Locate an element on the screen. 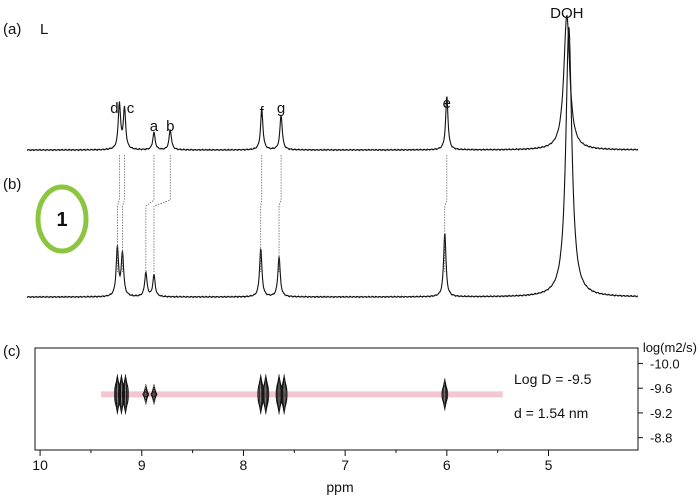 The image size is (700, 498). compound-badge-label: 1 is located at coordinates (61, 220).